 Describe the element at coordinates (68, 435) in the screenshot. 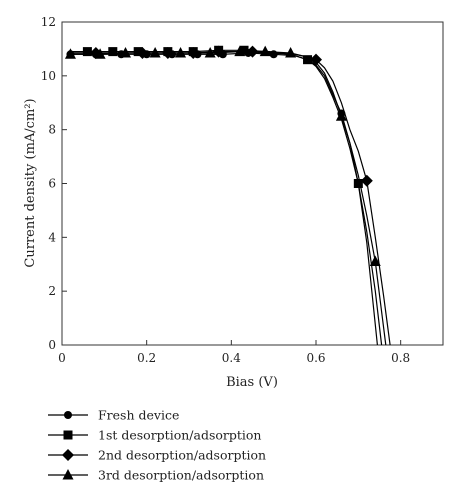

I see `legend-marker-square` at that location.